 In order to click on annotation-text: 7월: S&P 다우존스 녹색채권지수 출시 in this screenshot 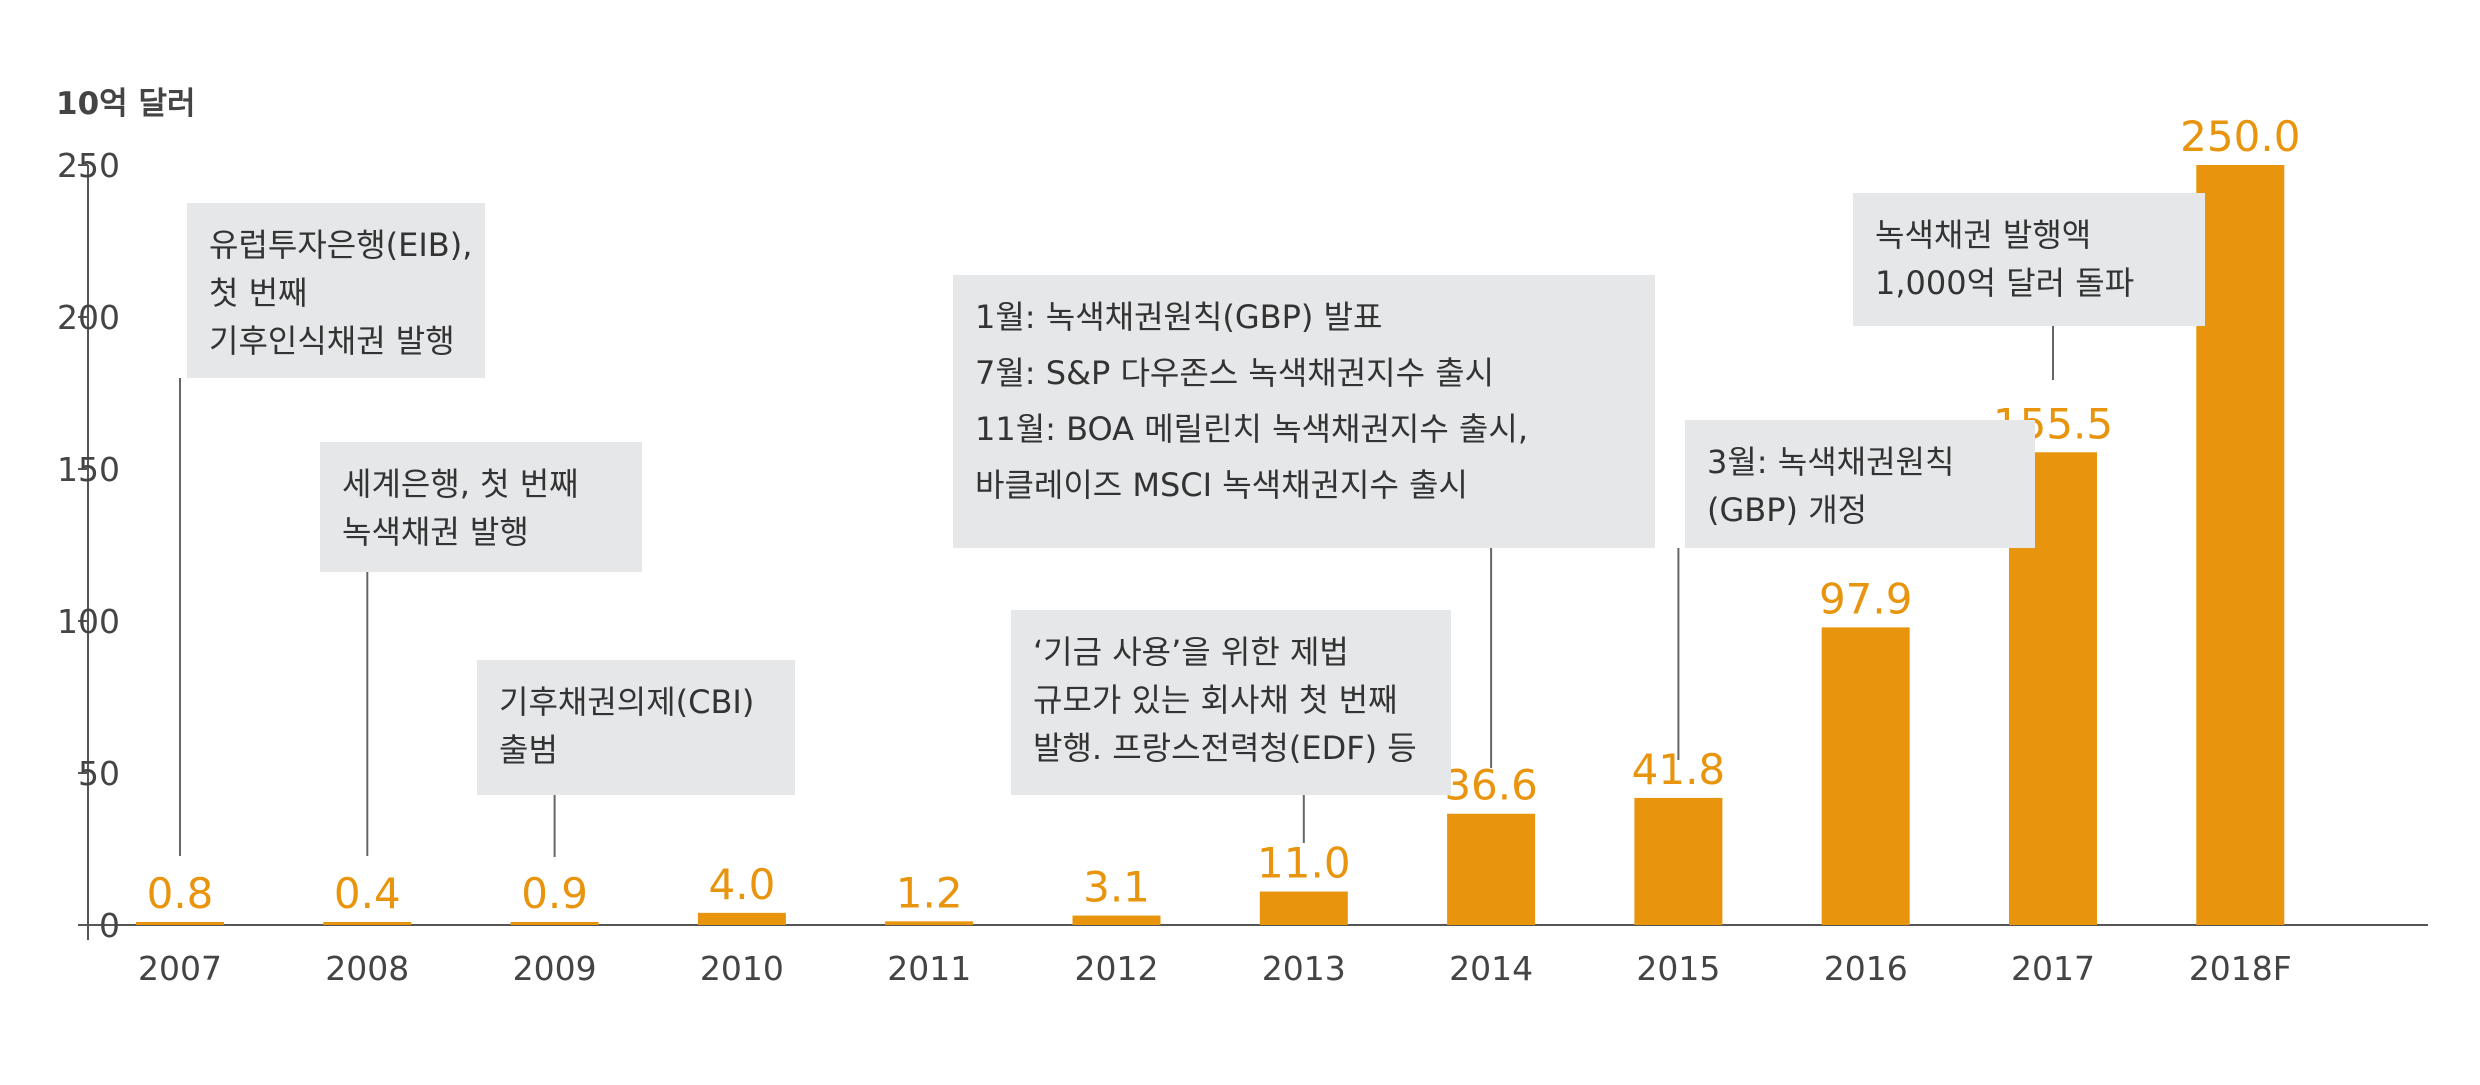, I will do `click(1235, 373)`.